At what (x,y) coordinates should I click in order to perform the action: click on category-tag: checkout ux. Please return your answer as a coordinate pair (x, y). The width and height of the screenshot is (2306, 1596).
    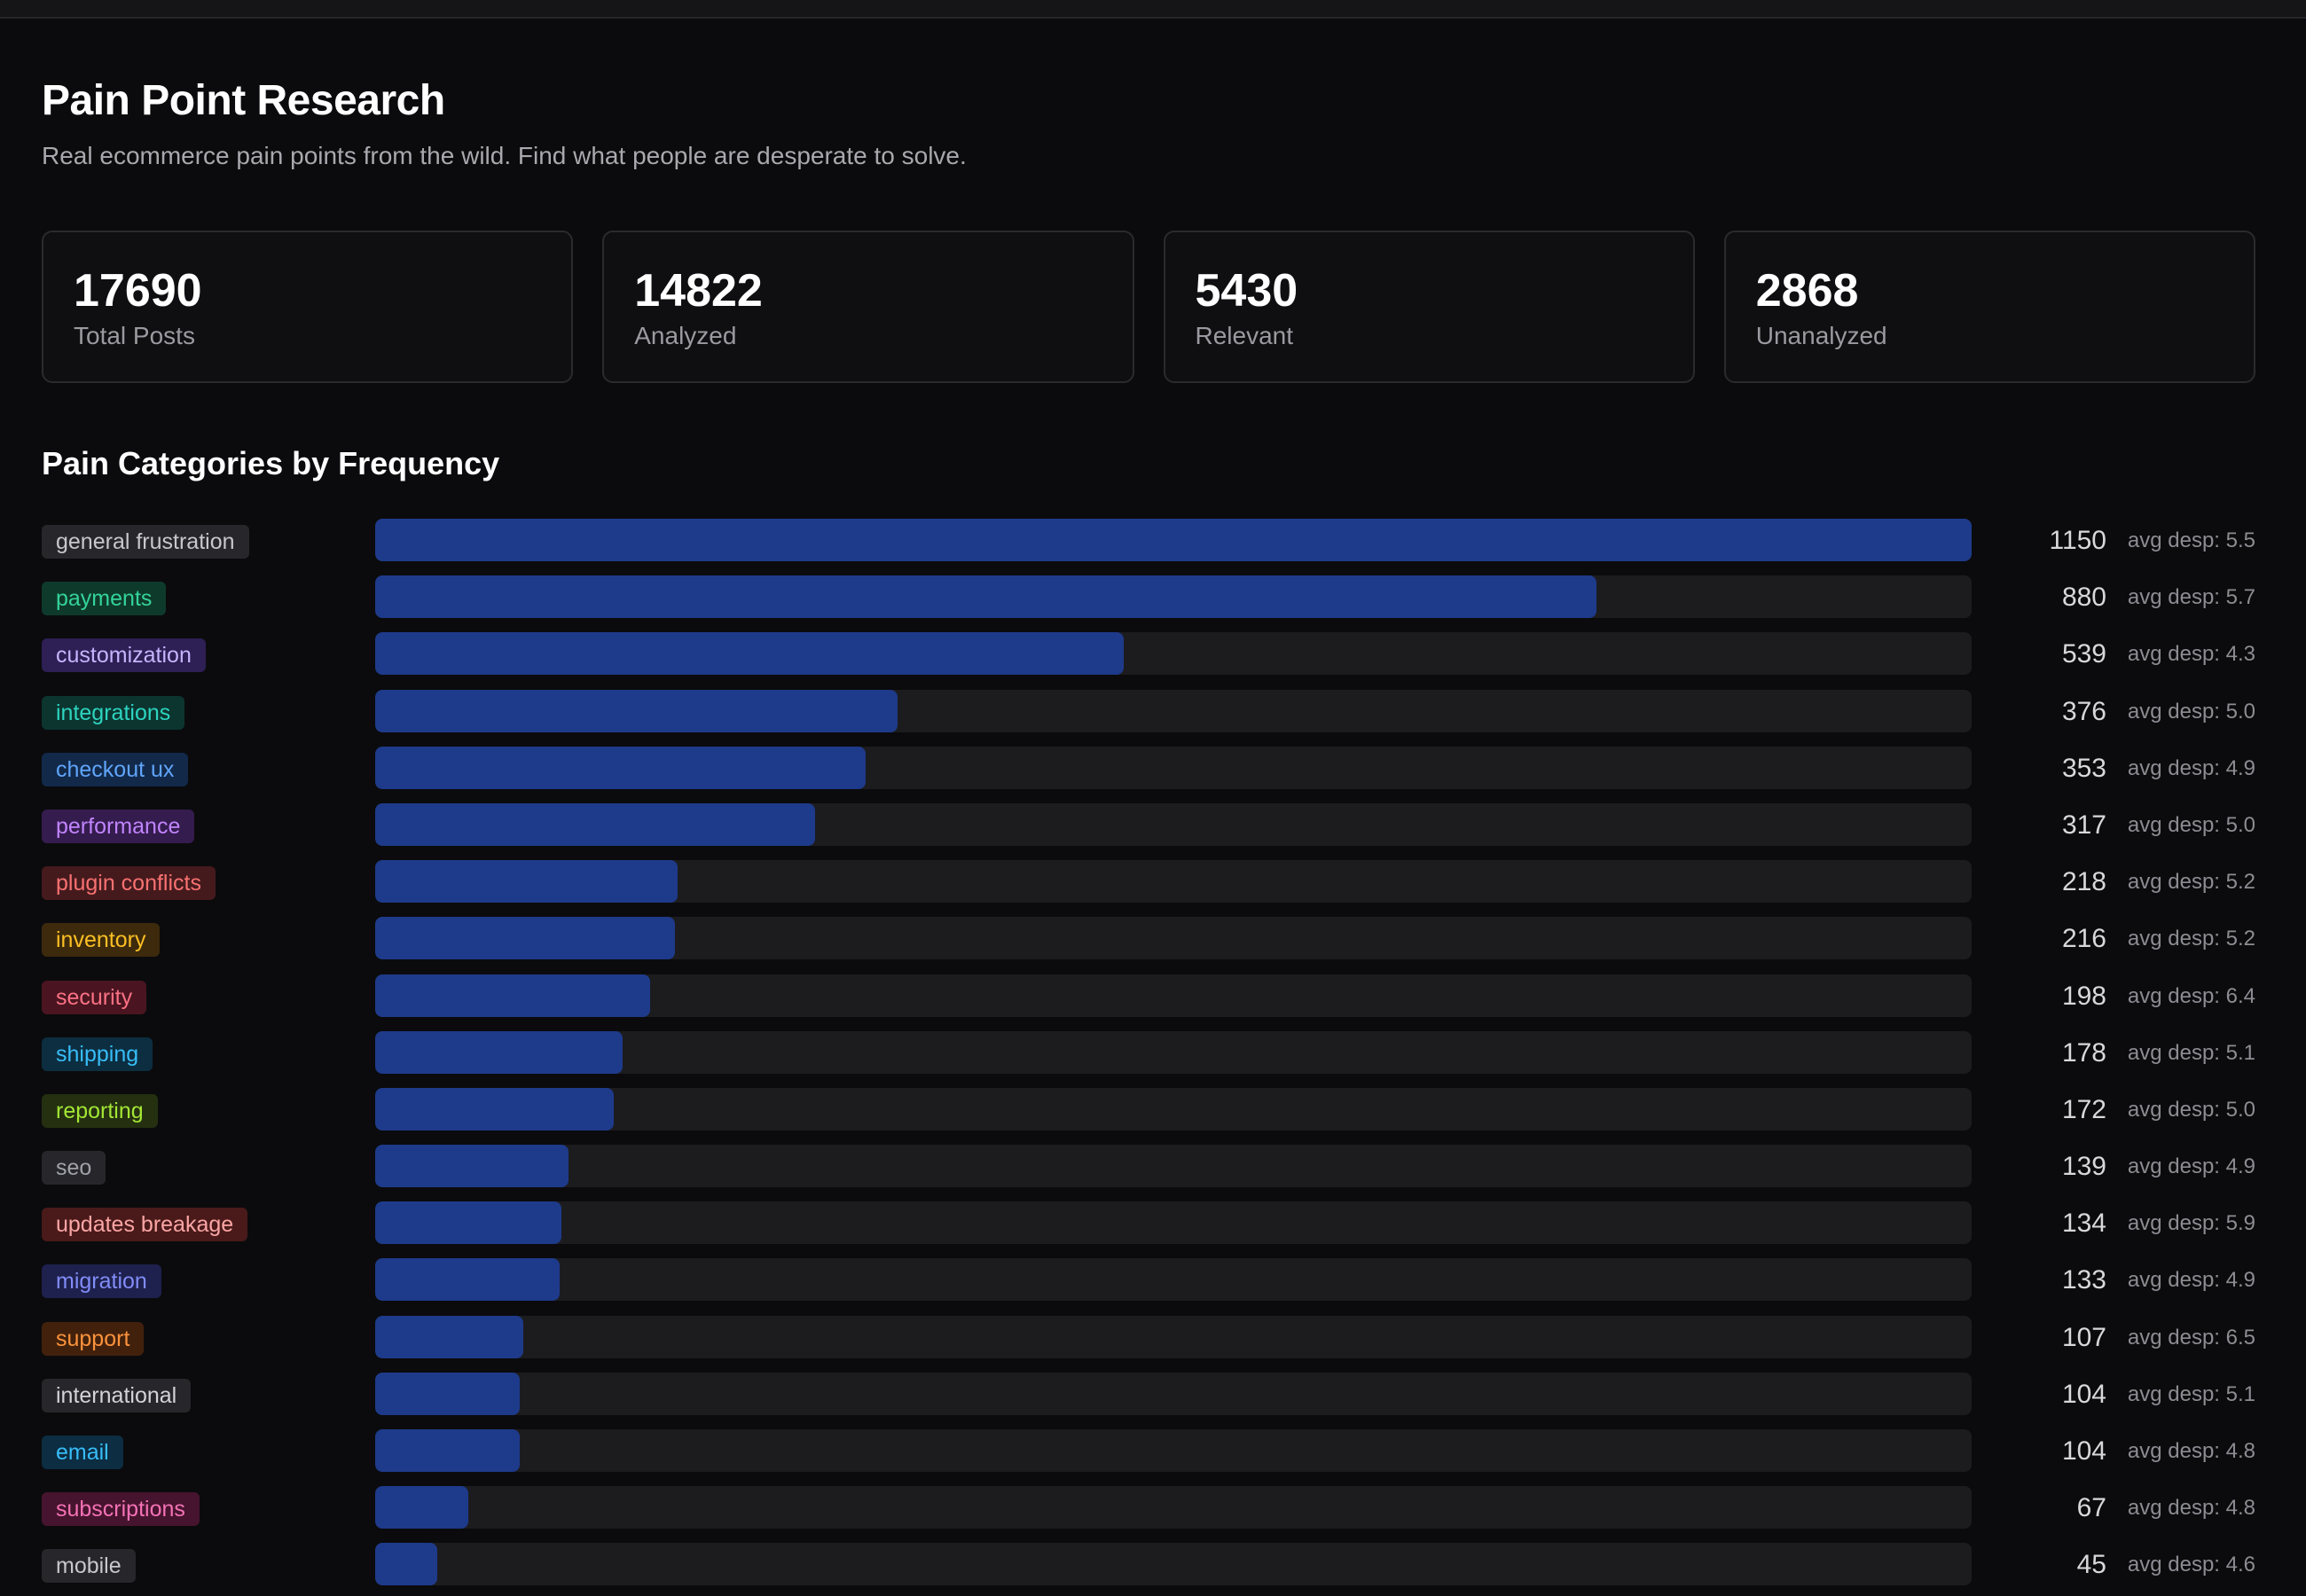
    Looking at the image, I should click on (115, 769).